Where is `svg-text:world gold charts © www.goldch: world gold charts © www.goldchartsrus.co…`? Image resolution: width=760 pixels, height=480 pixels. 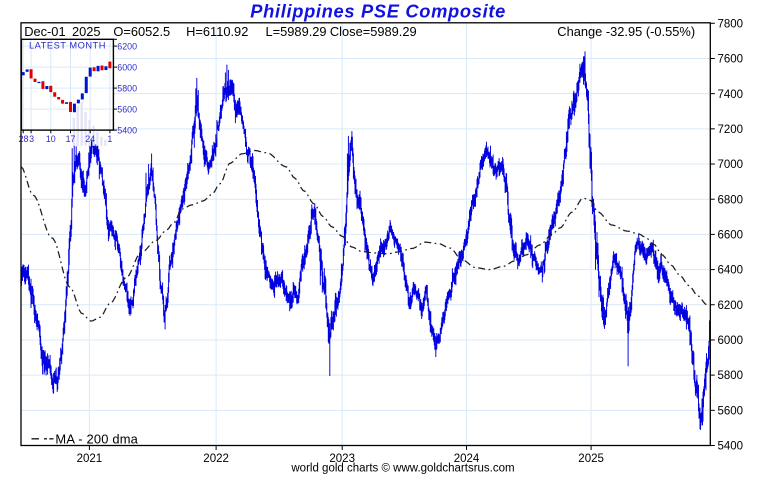 svg-text:world gold charts © www.goldch: world gold charts © www.goldchartsrus.co… is located at coordinates (402, 469).